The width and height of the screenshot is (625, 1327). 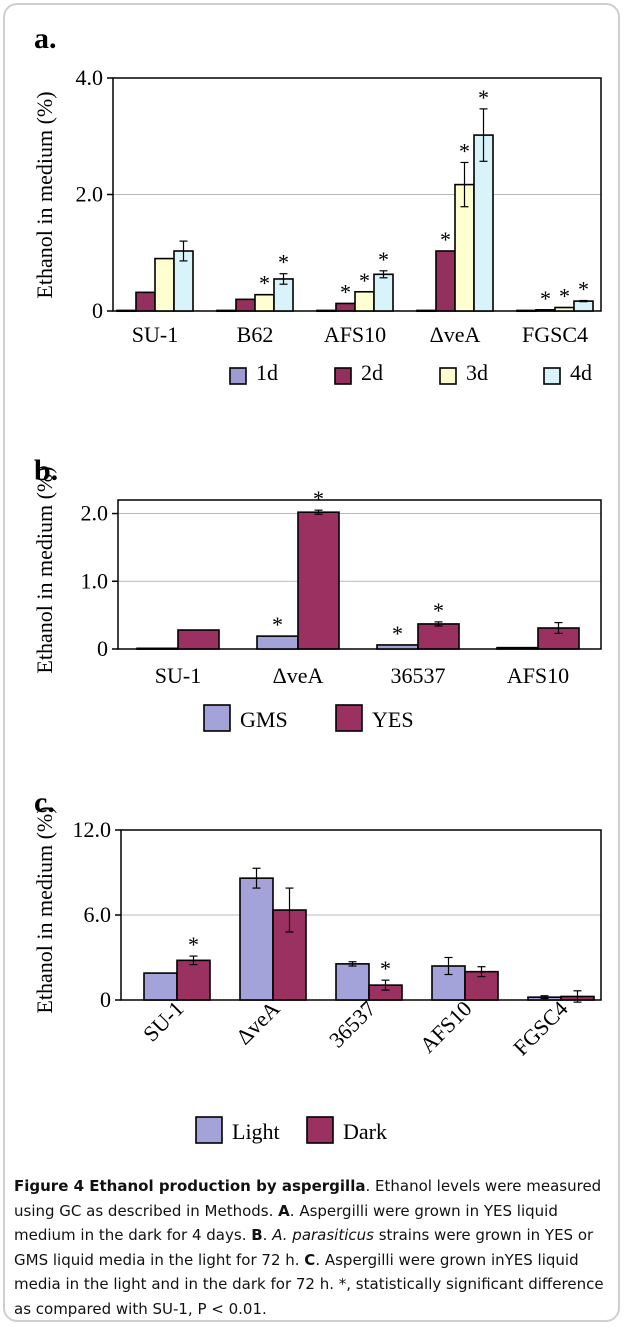 I want to click on y-tick-label: 6.0, so click(x=98, y=914).